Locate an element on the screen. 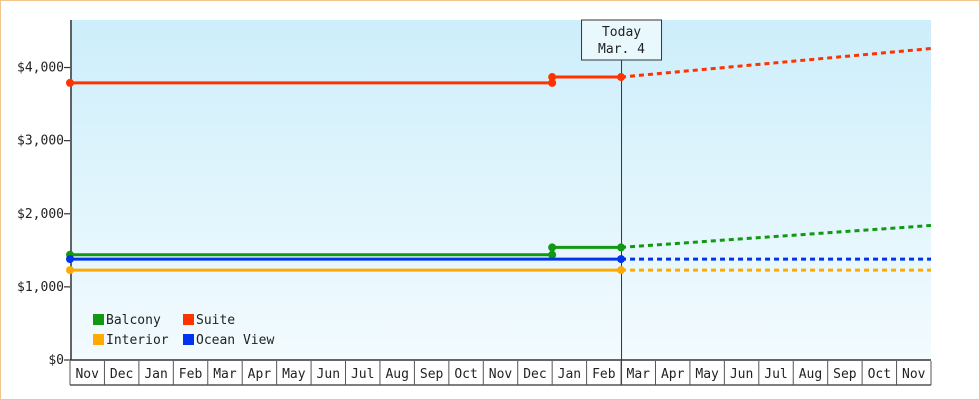 This screenshot has width=980, height=400. legend-label: Suite is located at coordinates (215, 320).